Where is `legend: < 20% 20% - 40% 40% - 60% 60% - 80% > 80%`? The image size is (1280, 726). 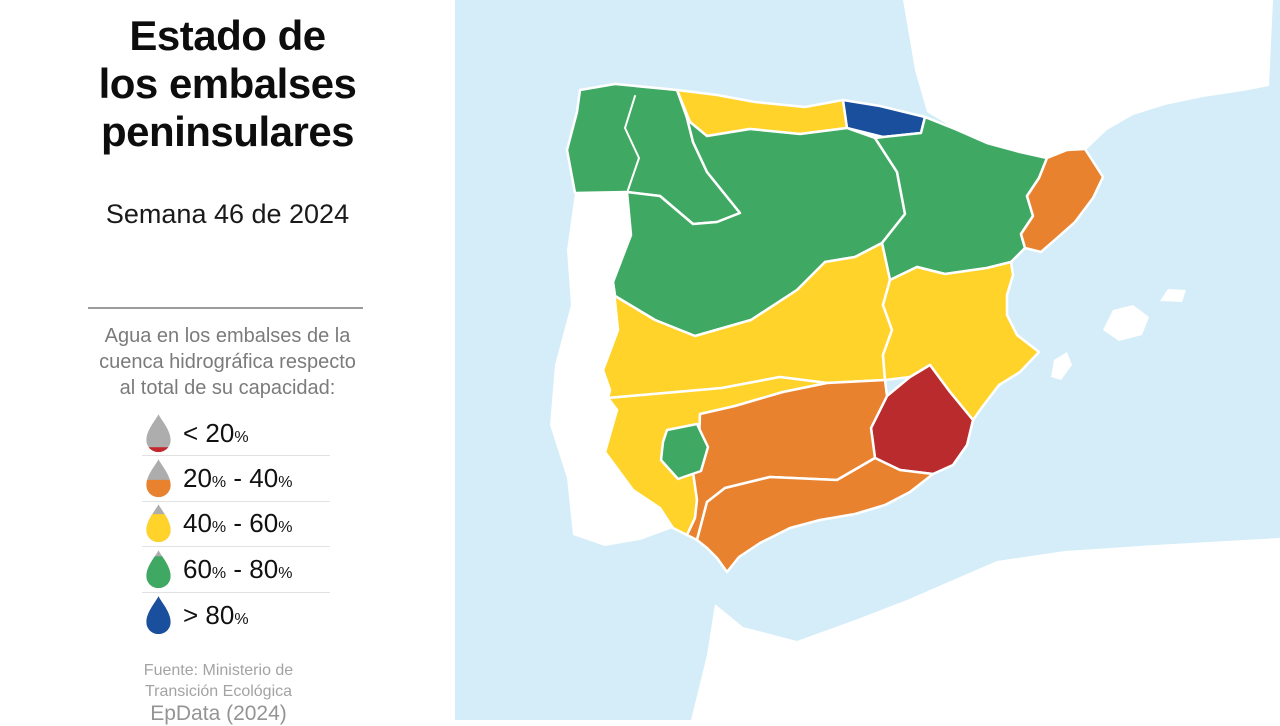 legend: < 20% 20% - 40% 40% - 60% 60% - 80% > 80% is located at coordinates (236, 524).